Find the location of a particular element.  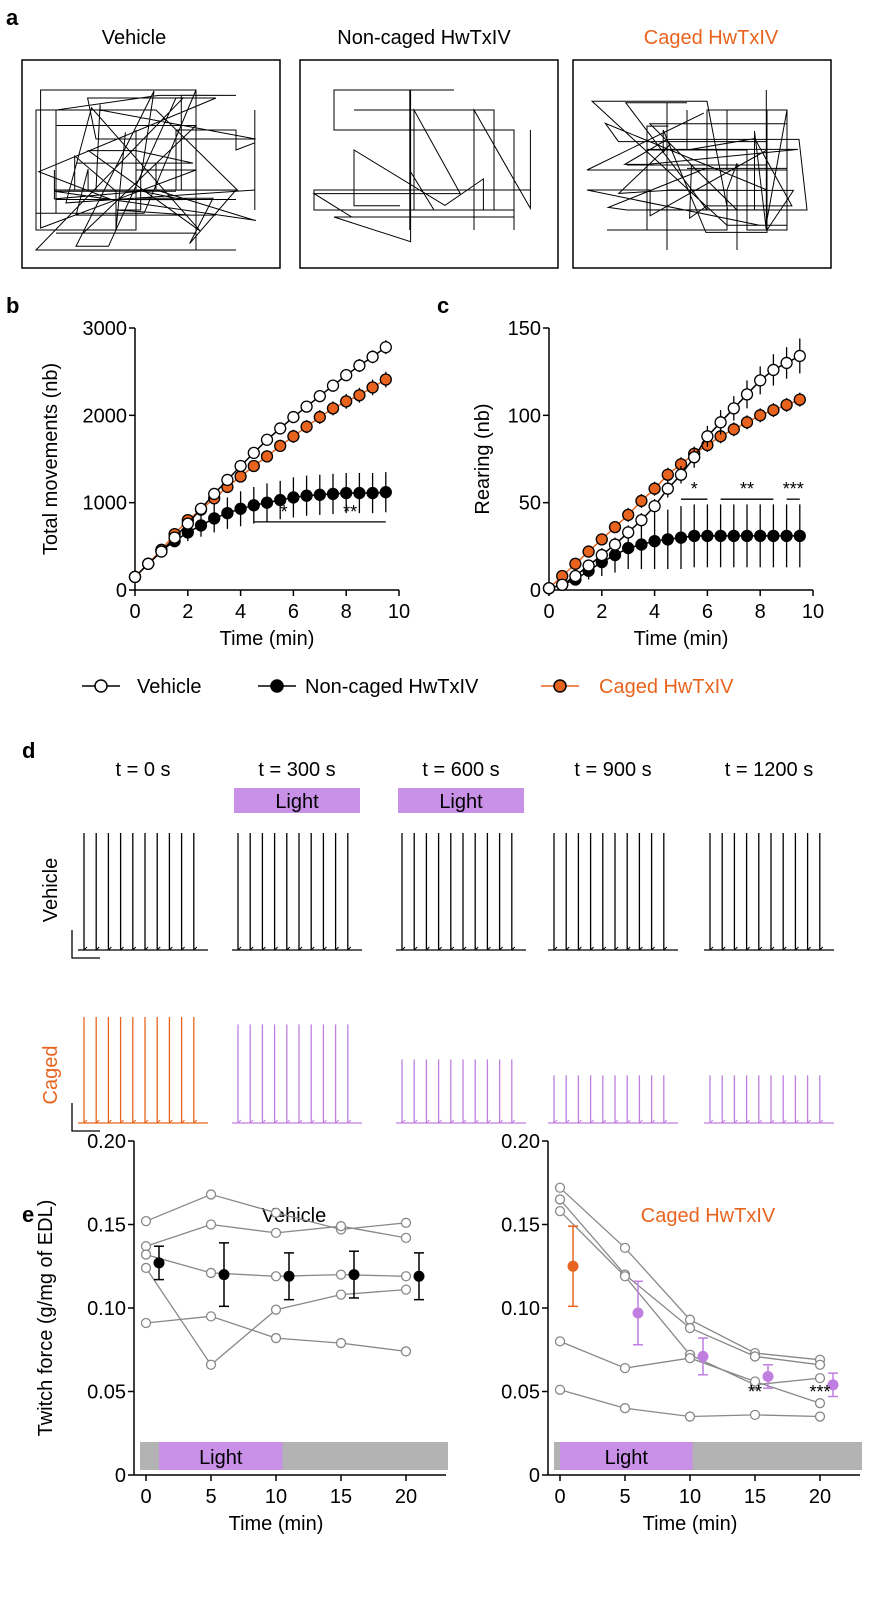

light-bar is located at coordinates (626, 1456).